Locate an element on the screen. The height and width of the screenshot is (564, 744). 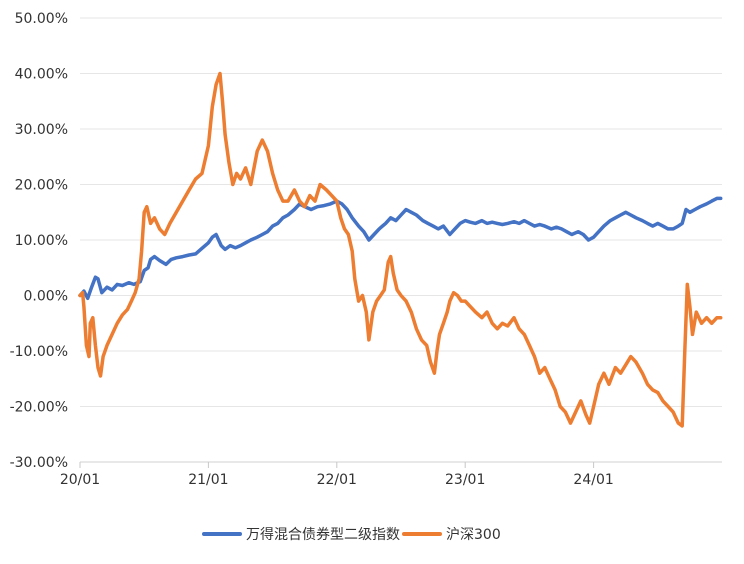
legend-label: 万得混合债券型二级指数 is located at coordinates (323, 534).